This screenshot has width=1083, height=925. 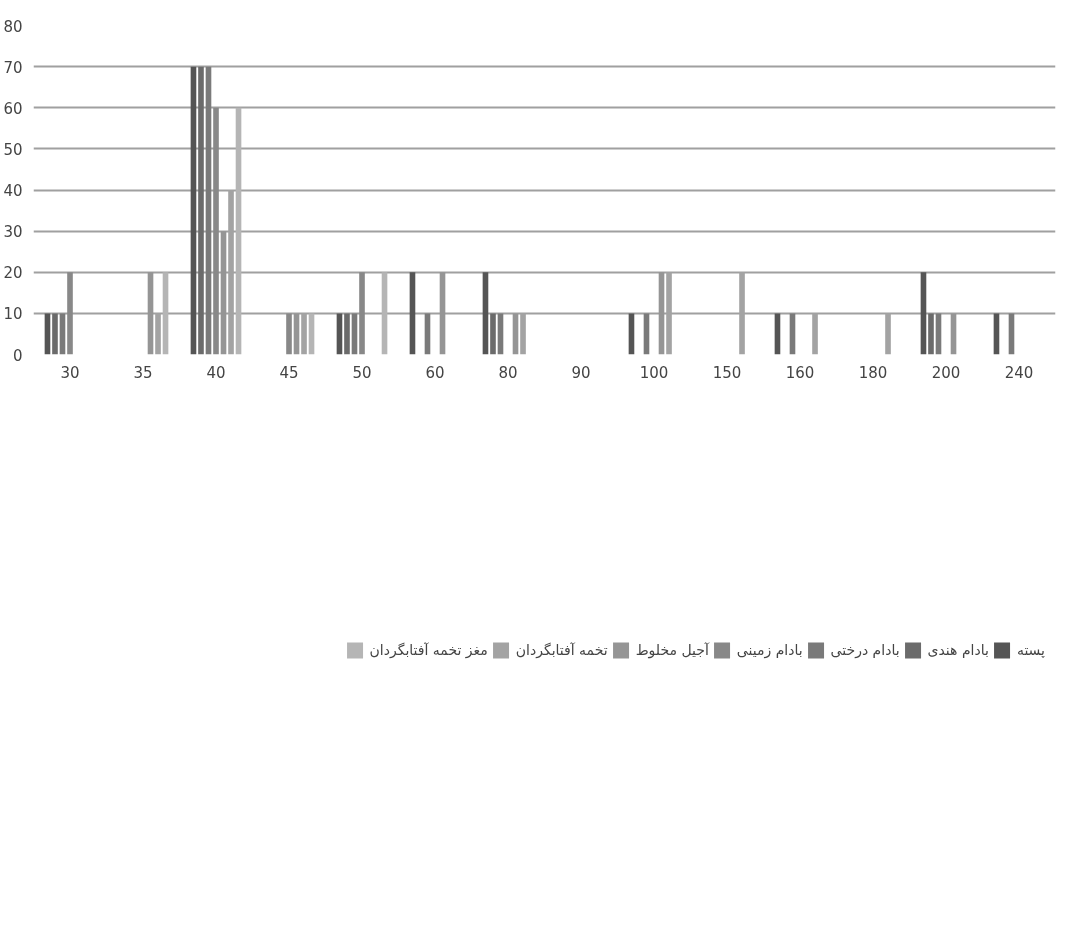 I want to click on x-tick-label: 50, so click(x=362, y=372).